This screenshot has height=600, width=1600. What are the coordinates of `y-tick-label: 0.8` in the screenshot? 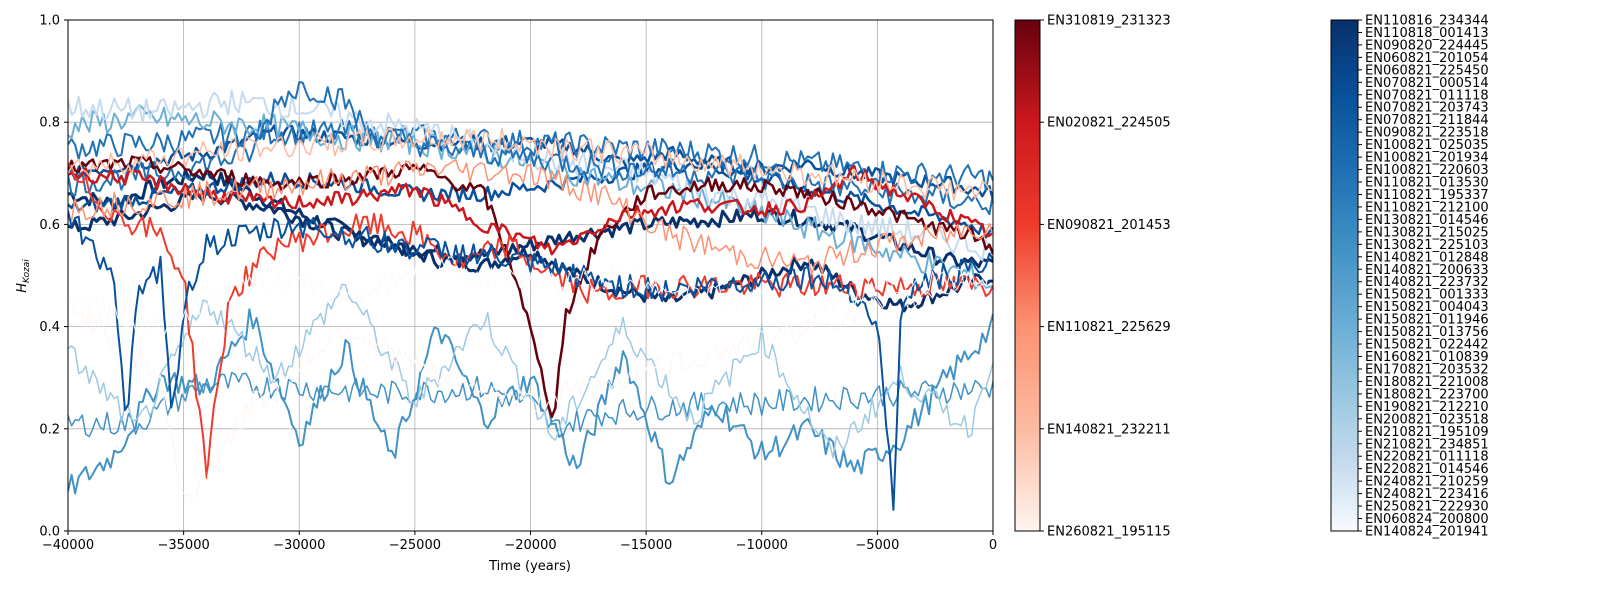 It's located at (49, 123).